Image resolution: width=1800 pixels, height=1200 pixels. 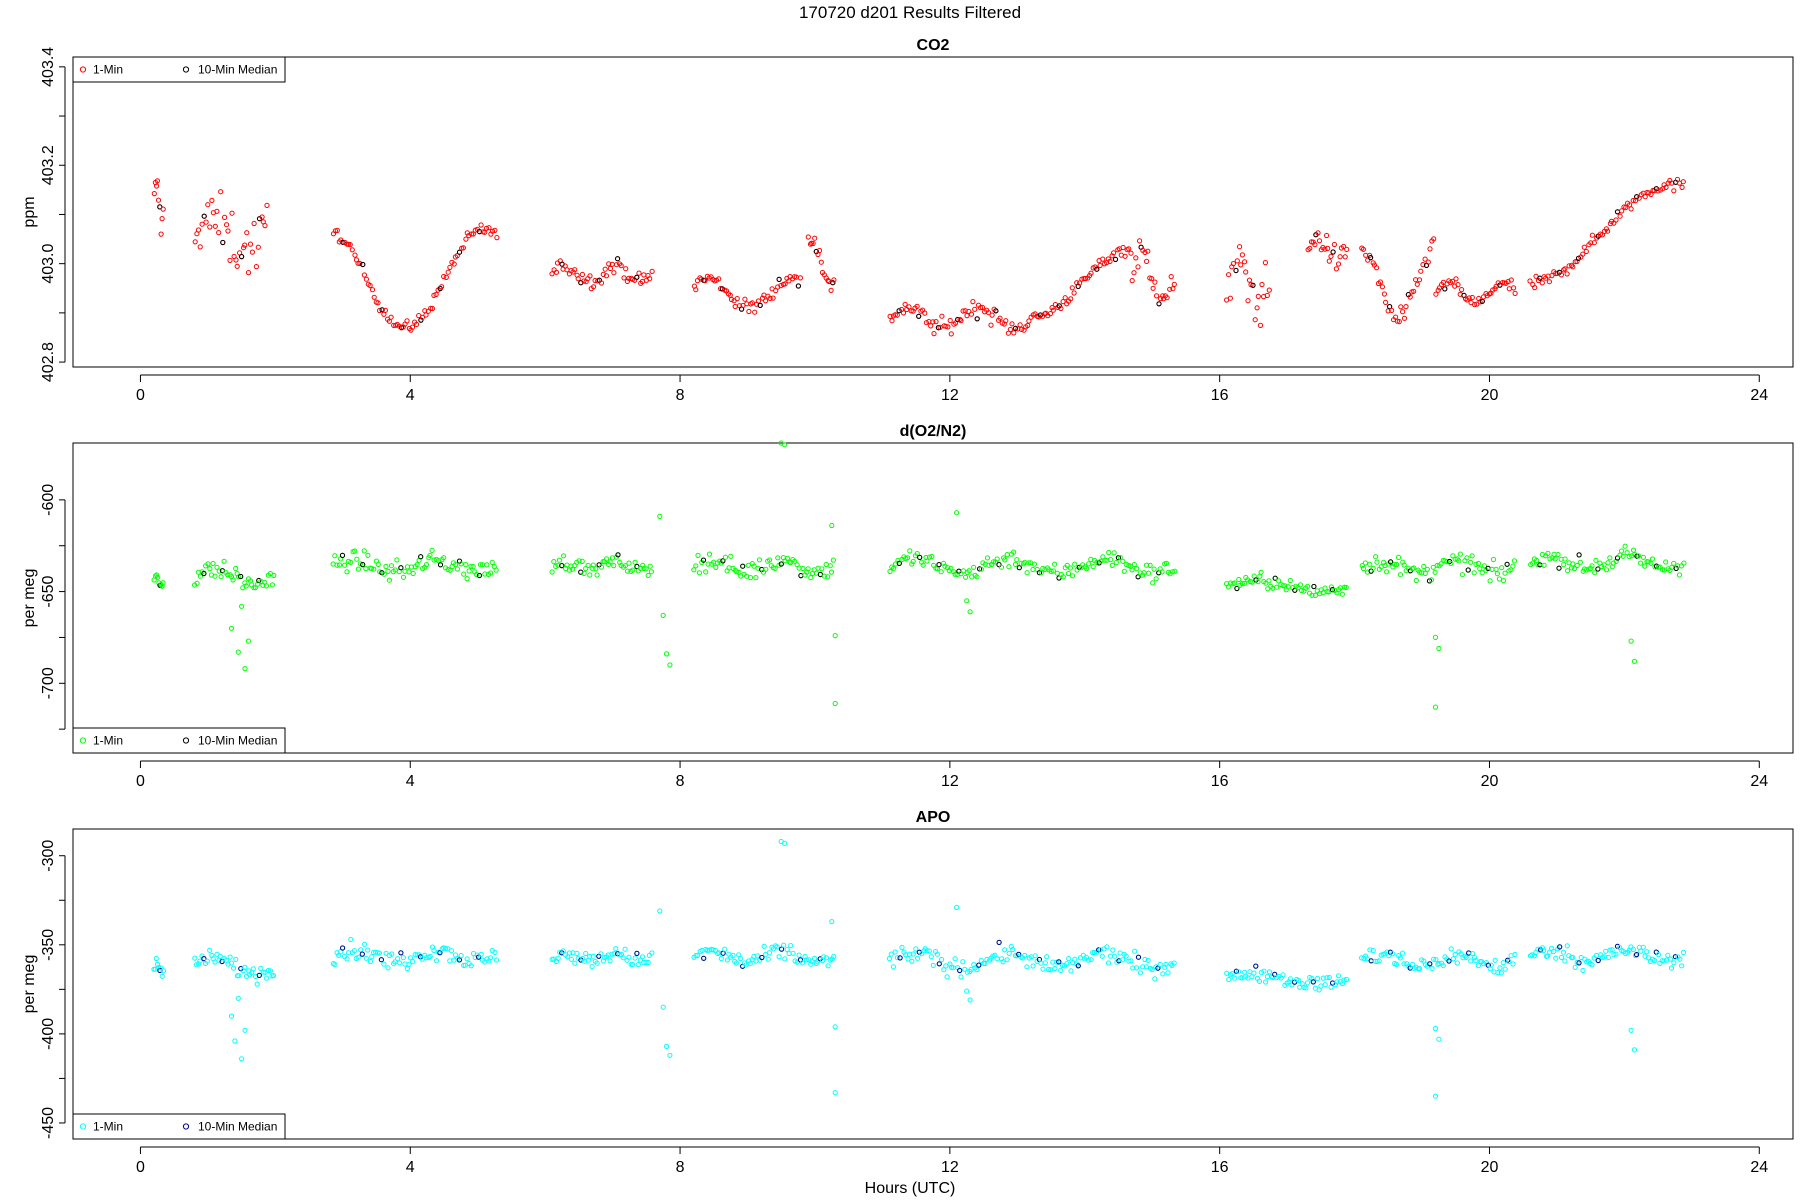 What do you see at coordinates (179, 1126) in the screenshot?
I see `legend-box-apo` at bounding box center [179, 1126].